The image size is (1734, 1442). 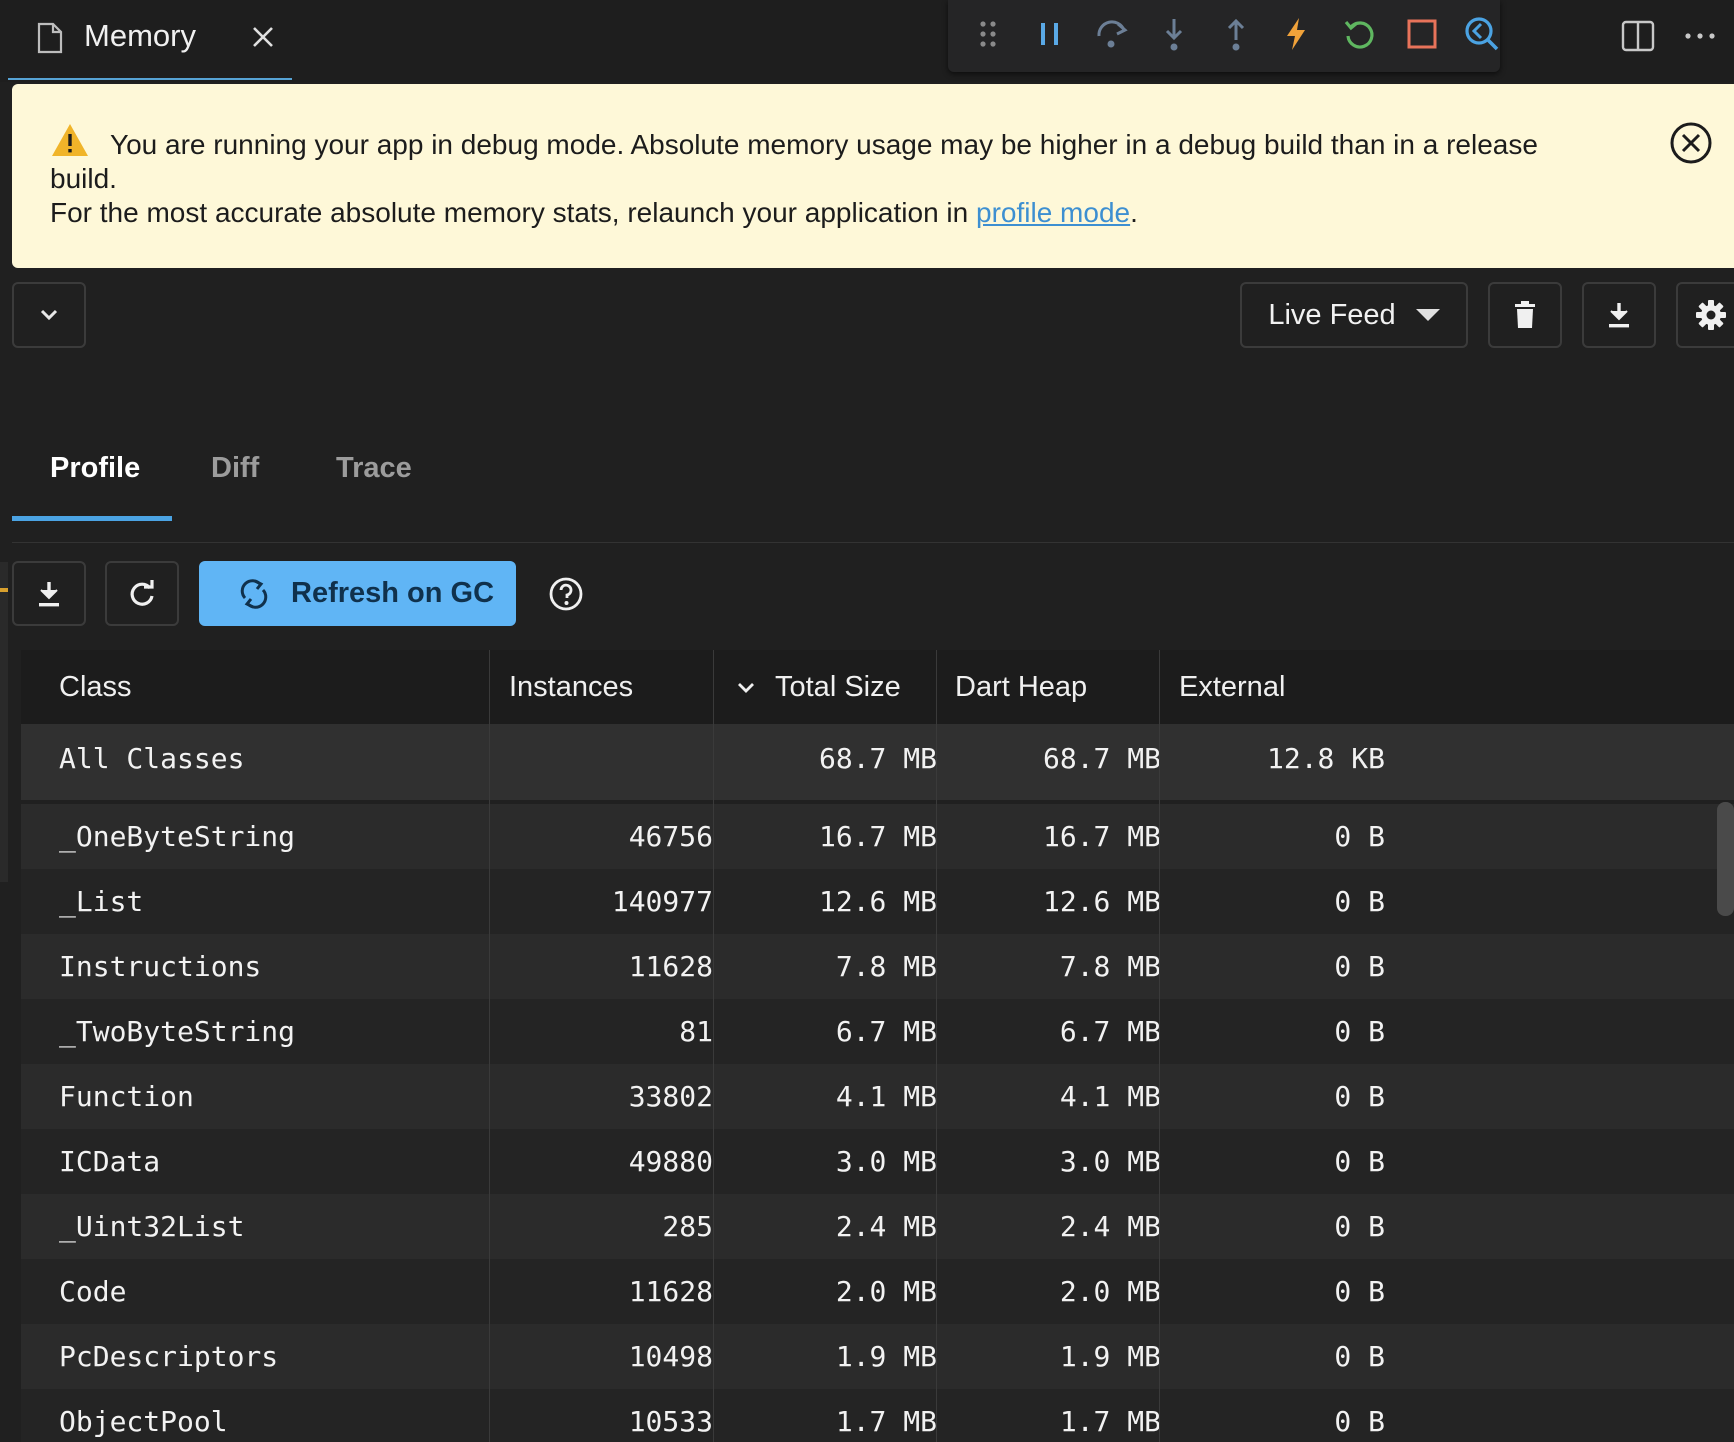 I want to click on refresh-button, so click(x=142, y=593).